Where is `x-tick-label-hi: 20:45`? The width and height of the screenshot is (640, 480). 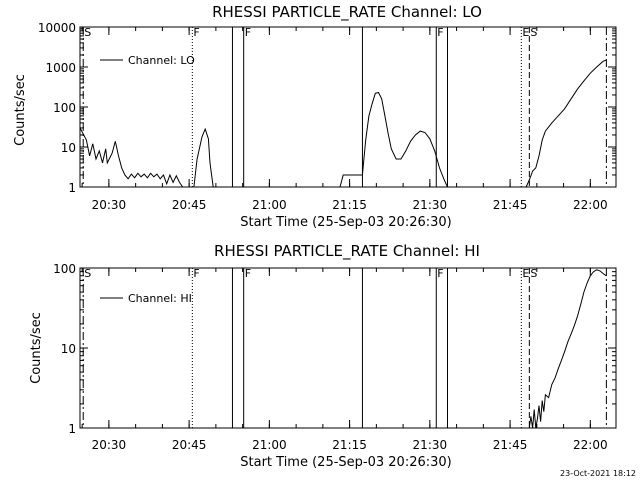
x-tick-label-hi: 20:45 is located at coordinates (189, 445).